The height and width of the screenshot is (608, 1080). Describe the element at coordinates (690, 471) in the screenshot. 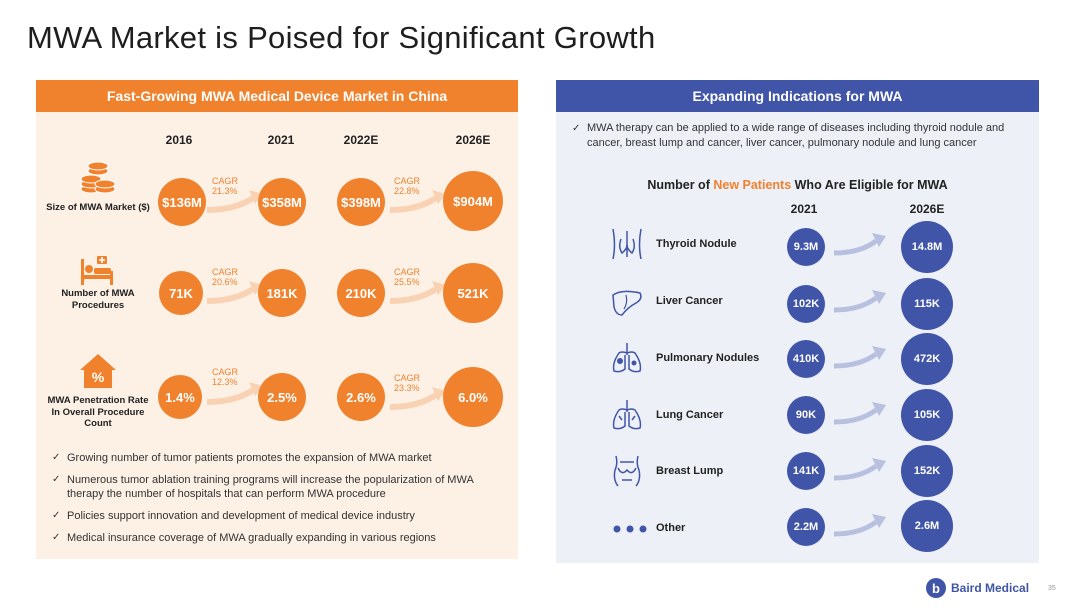

I see `indication-label: Breast Lump` at that location.